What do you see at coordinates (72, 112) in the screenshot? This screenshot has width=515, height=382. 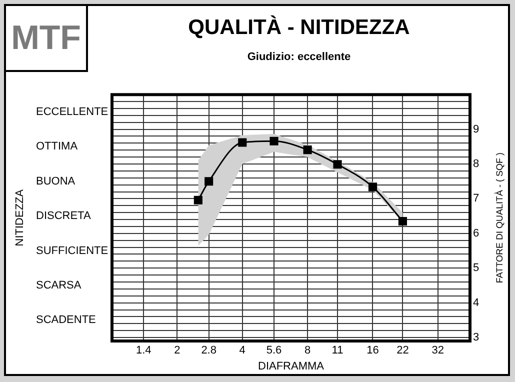 I see `text: ECCELLENTE` at bounding box center [72, 112].